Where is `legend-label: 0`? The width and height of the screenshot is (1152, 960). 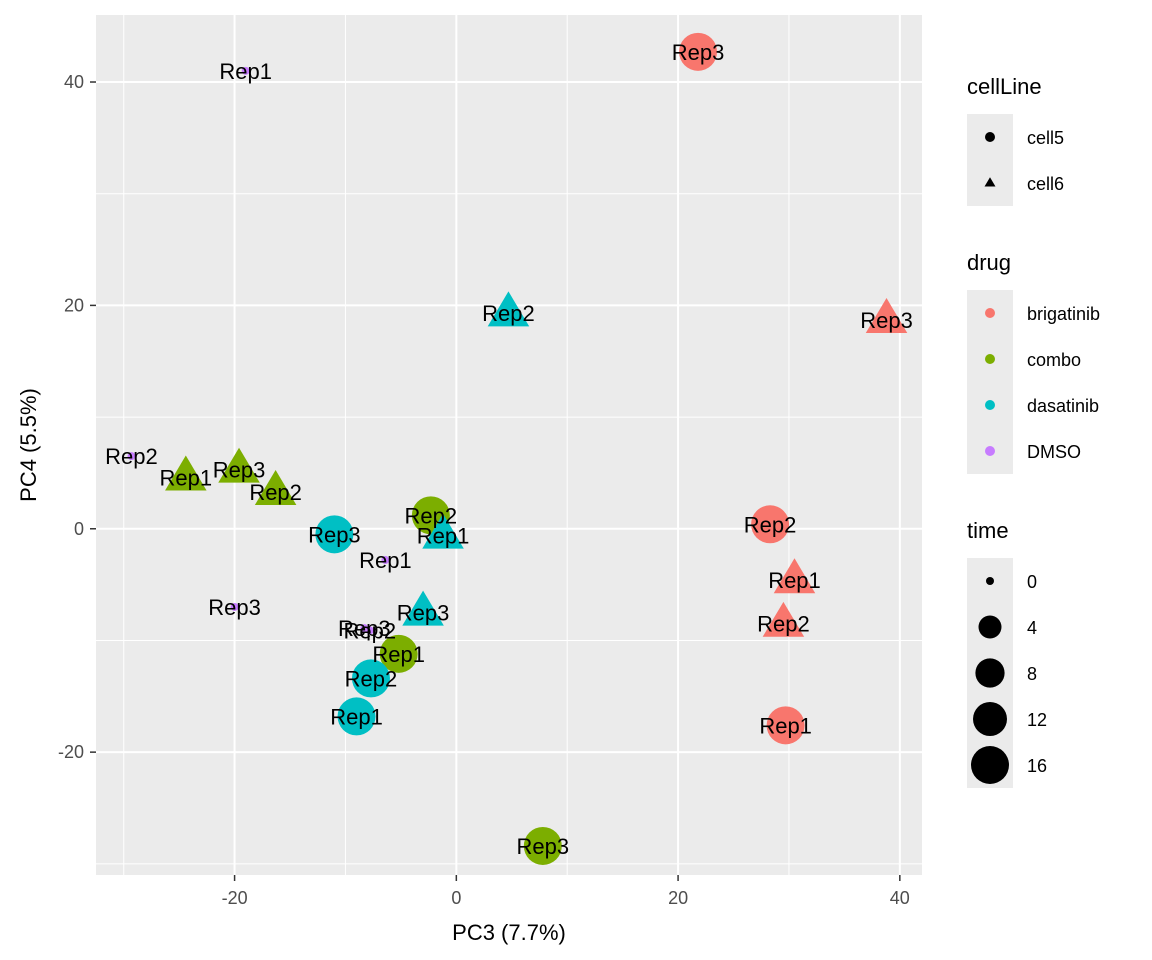 legend-label: 0 is located at coordinates (1032, 582).